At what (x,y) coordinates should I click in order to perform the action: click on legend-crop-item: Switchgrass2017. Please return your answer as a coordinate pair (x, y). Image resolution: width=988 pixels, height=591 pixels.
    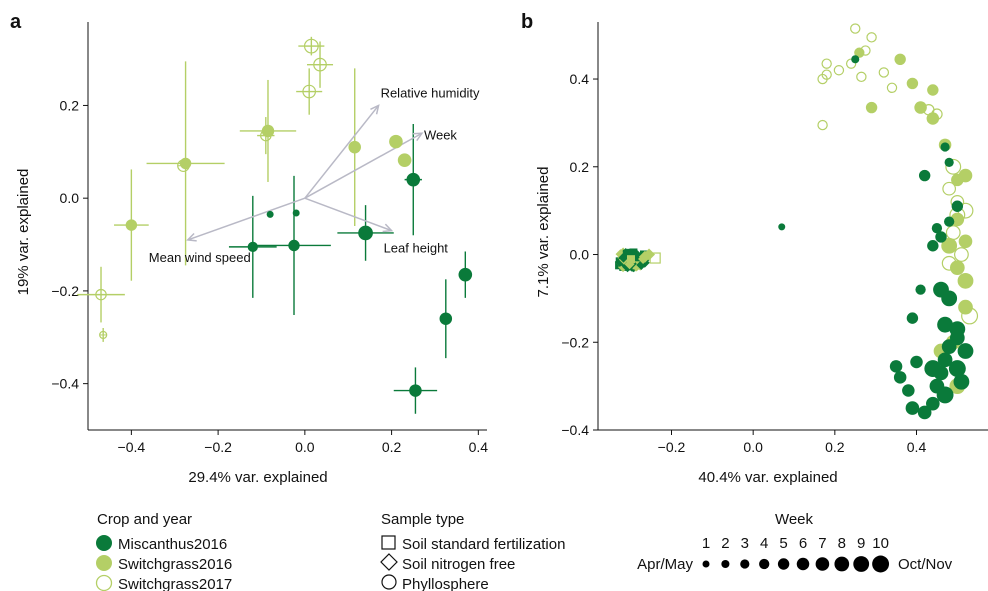
    Looking at the image, I should click on (175, 583).